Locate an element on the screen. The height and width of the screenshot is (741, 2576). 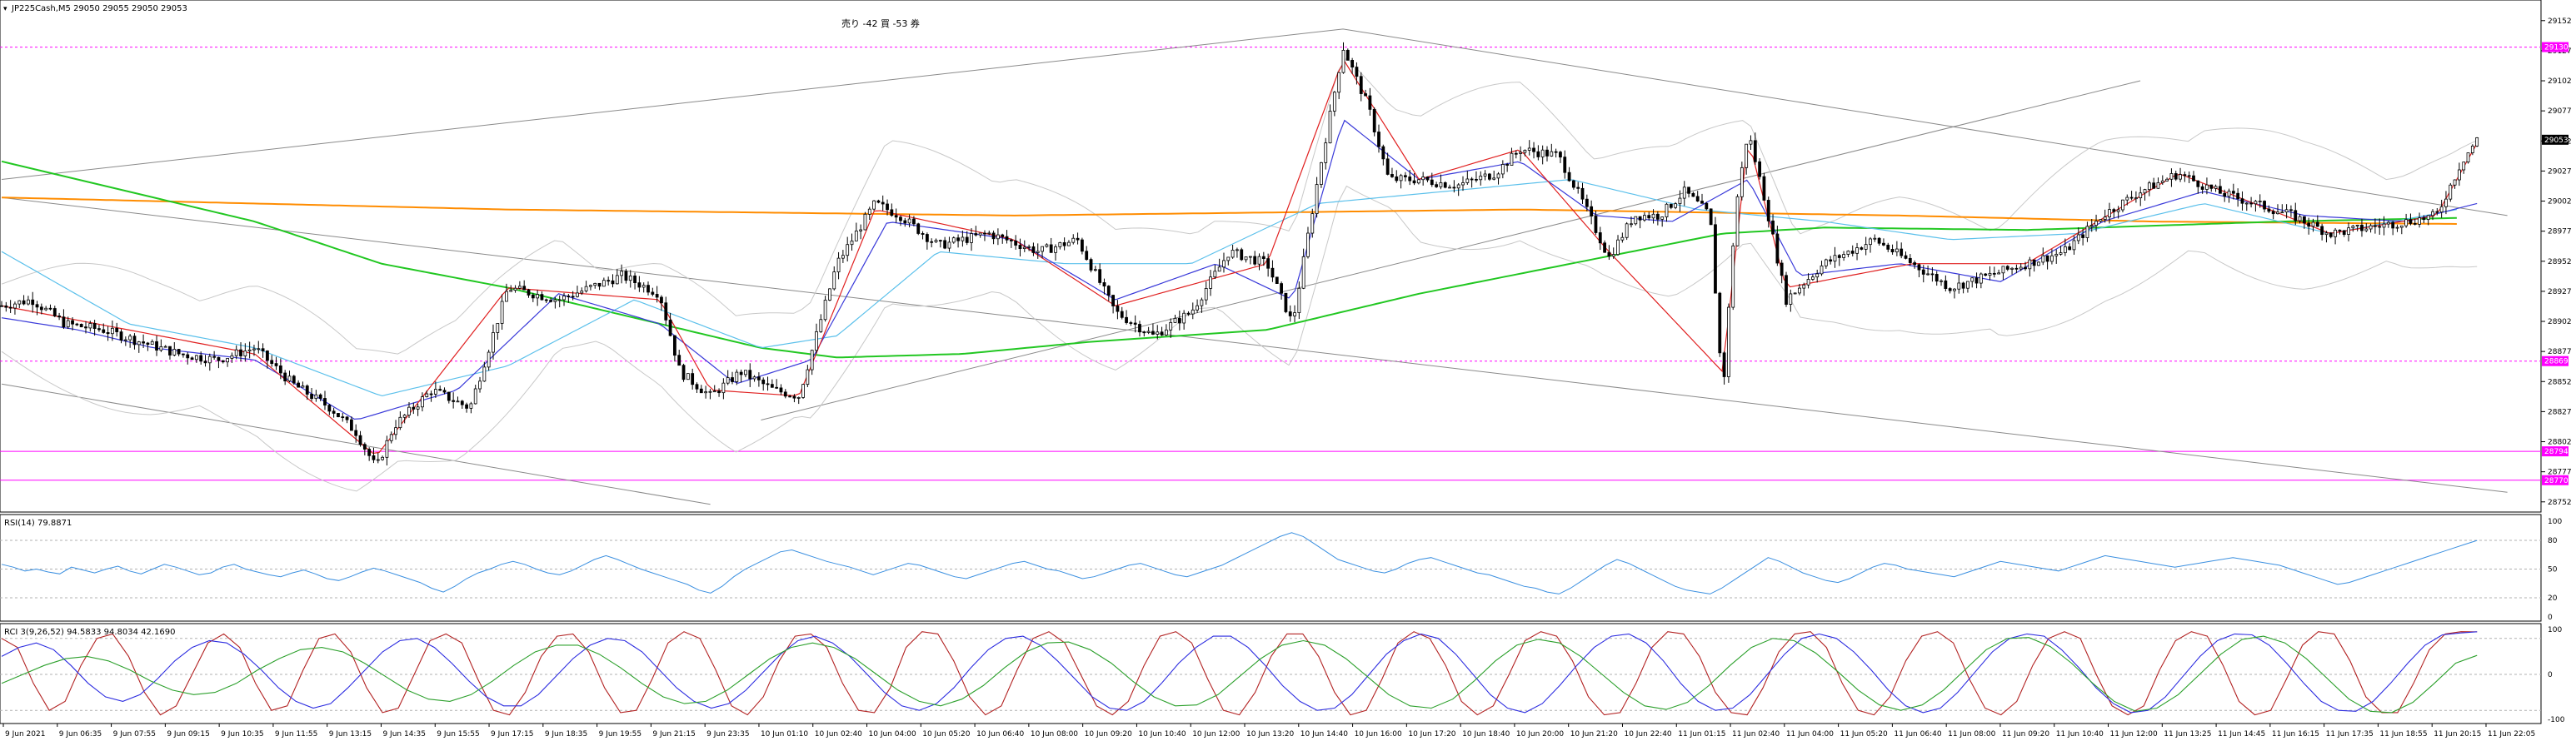
x-tick-label: 10 Jun 05:20 is located at coordinates (946, 734).